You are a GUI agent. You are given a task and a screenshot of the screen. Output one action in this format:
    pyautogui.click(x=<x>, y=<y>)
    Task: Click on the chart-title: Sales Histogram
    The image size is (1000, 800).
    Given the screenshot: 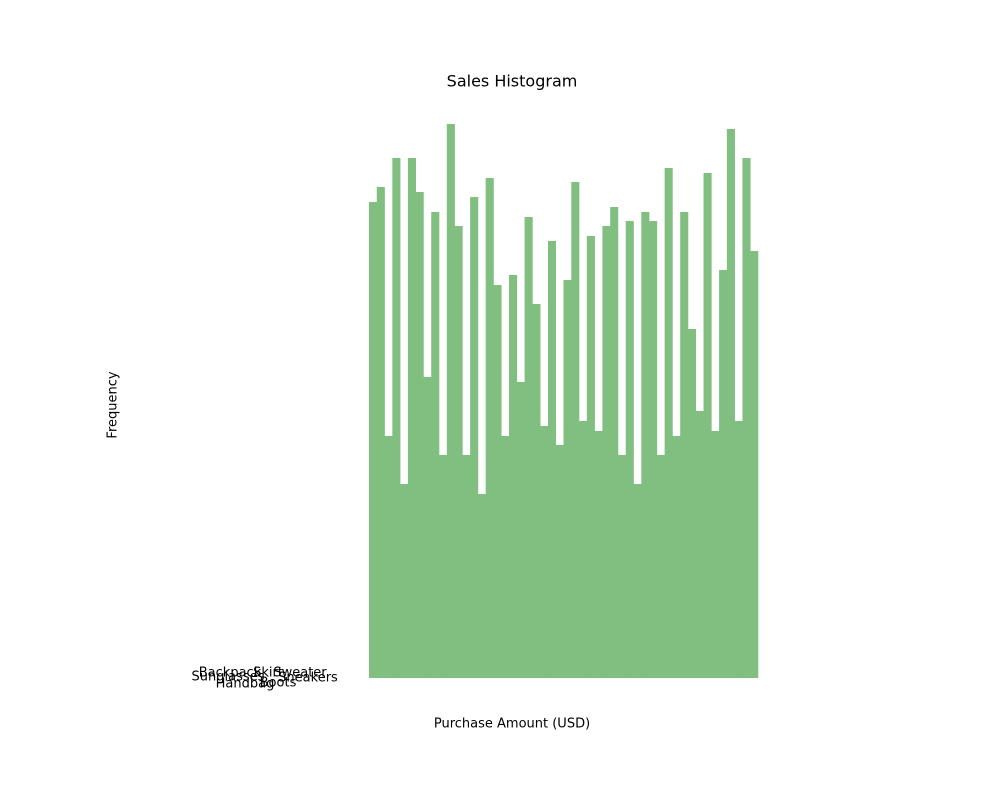 What is the action you would take?
    pyautogui.click(x=512, y=81)
    